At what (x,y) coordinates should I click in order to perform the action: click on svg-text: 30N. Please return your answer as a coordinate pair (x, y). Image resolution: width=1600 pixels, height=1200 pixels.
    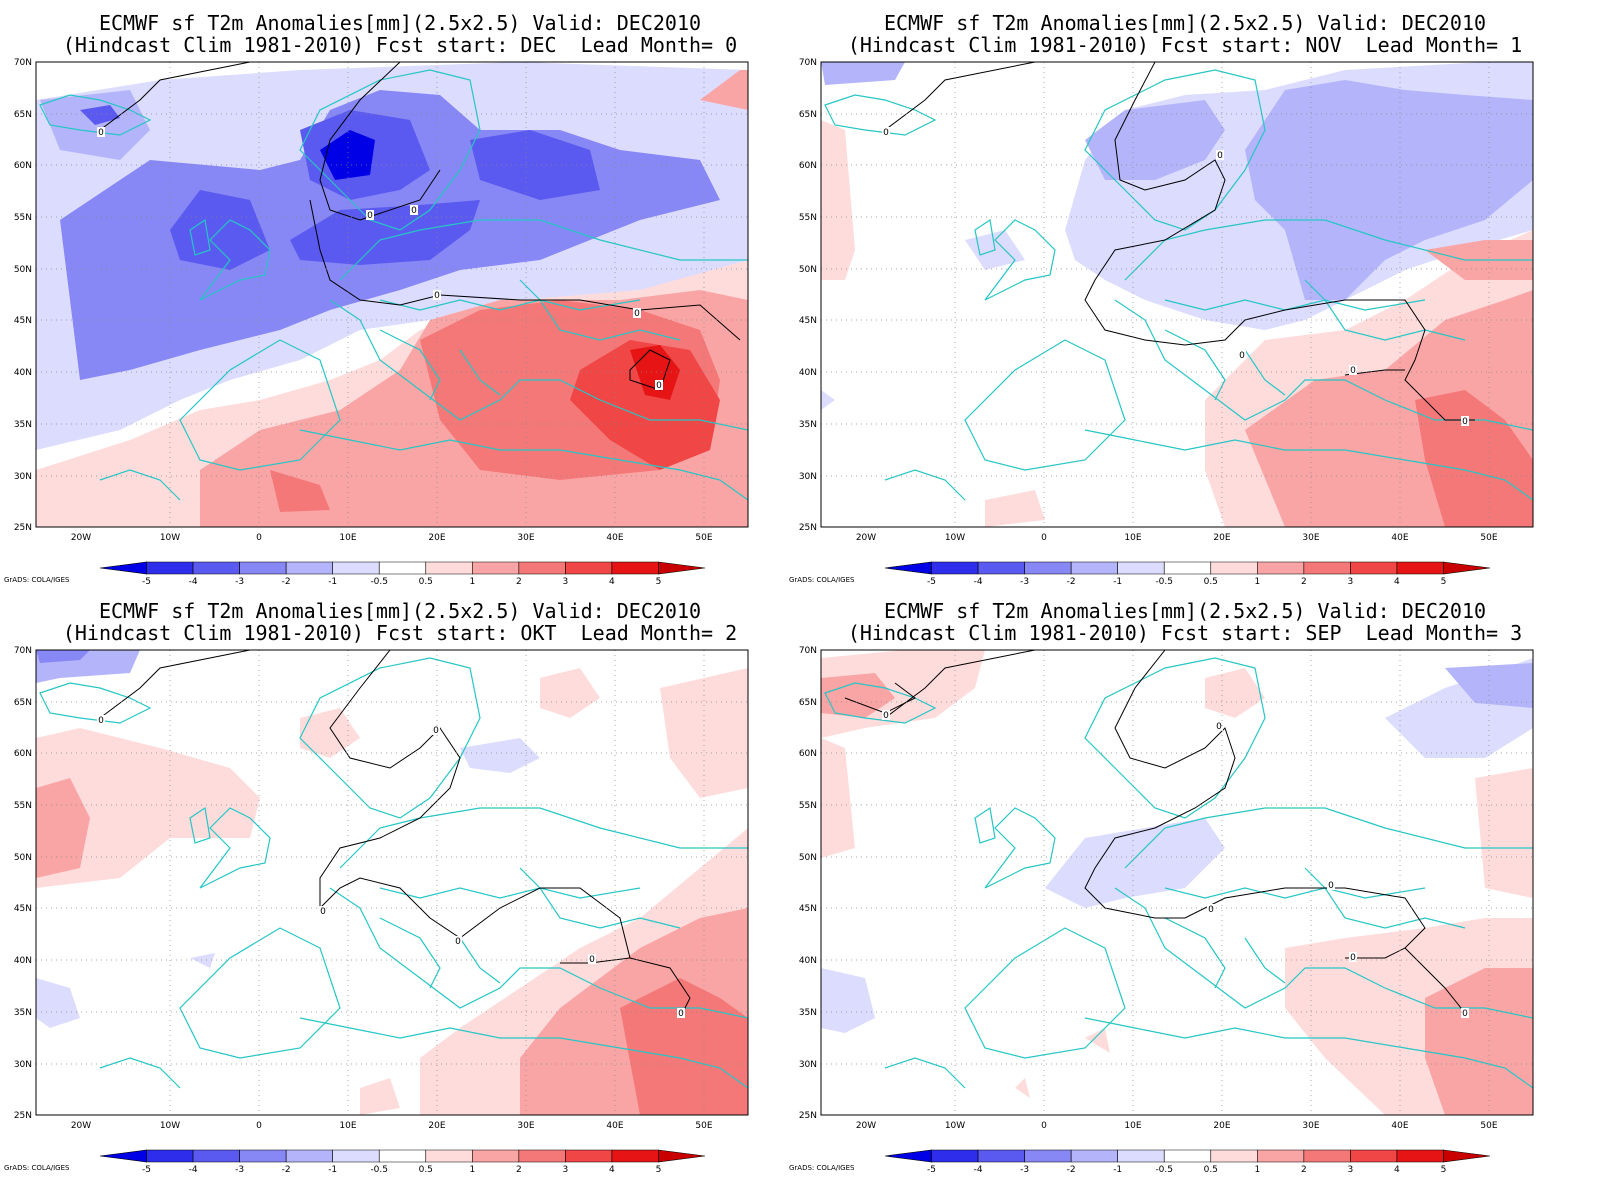
    Looking at the image, I should click on (23, 1065).